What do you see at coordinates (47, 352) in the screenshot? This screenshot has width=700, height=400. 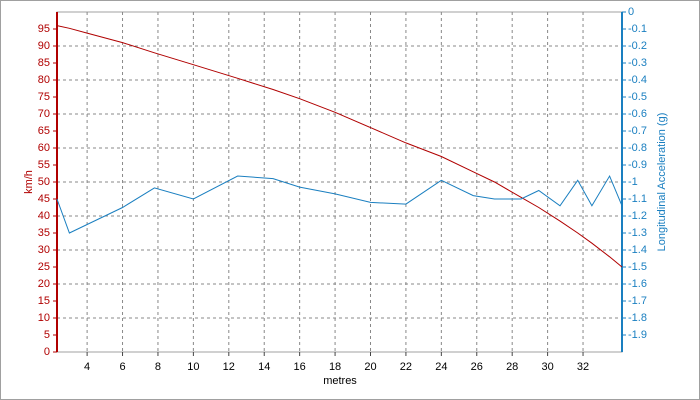 I see `y-tick-label: 0` at bounding box center [47, 352].